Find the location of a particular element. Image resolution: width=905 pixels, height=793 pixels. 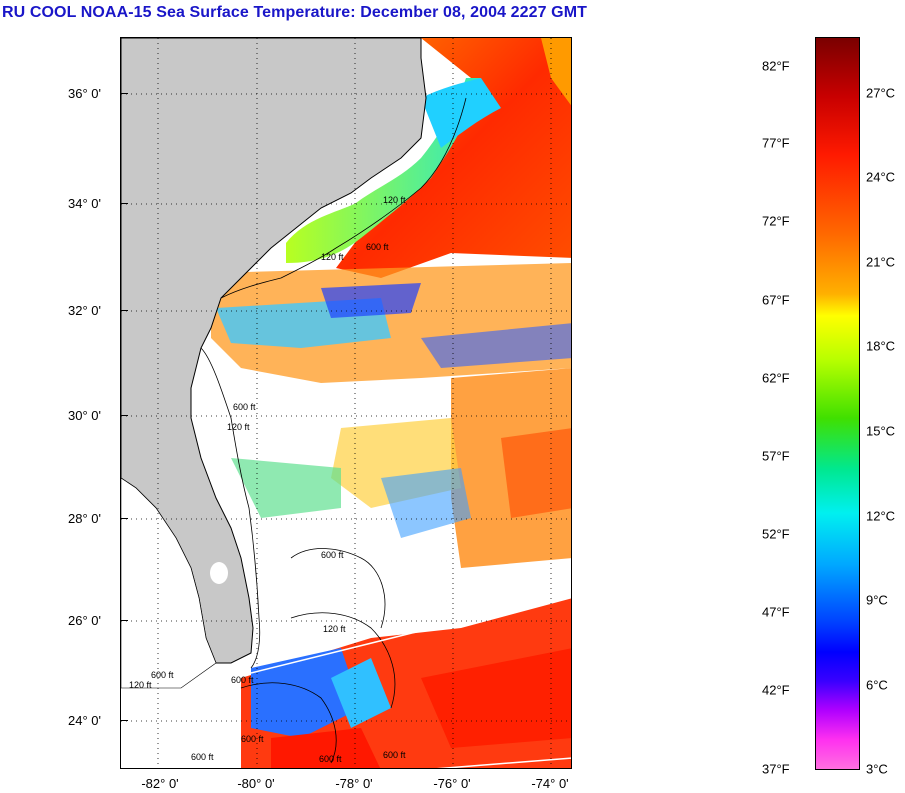

shelf-water is located at coordinates (383, 170).